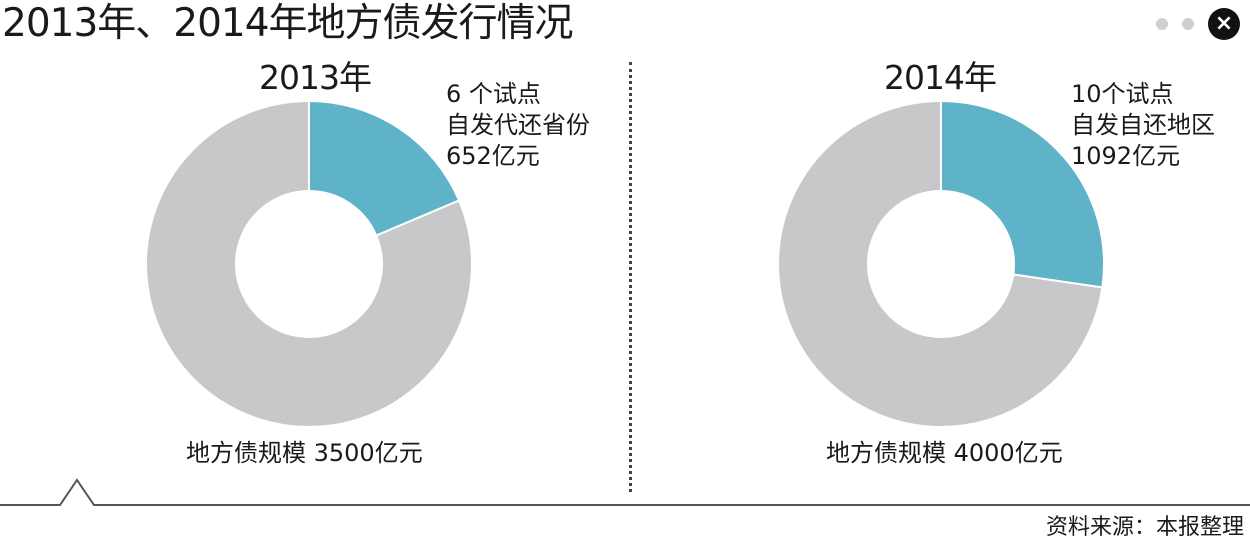  I want to click on chart-title-2014: 2014年, so click(940, 77).